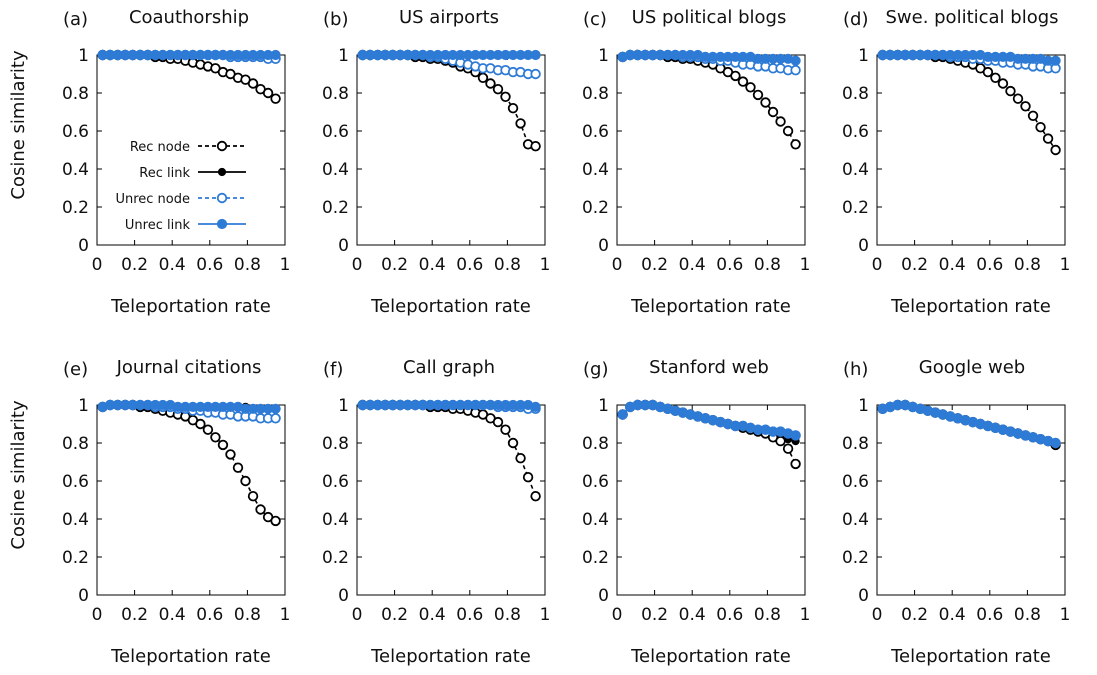 This screenshot has height=675, width=1097. I want to click on legend-label: Rec node, so click(160, 147).